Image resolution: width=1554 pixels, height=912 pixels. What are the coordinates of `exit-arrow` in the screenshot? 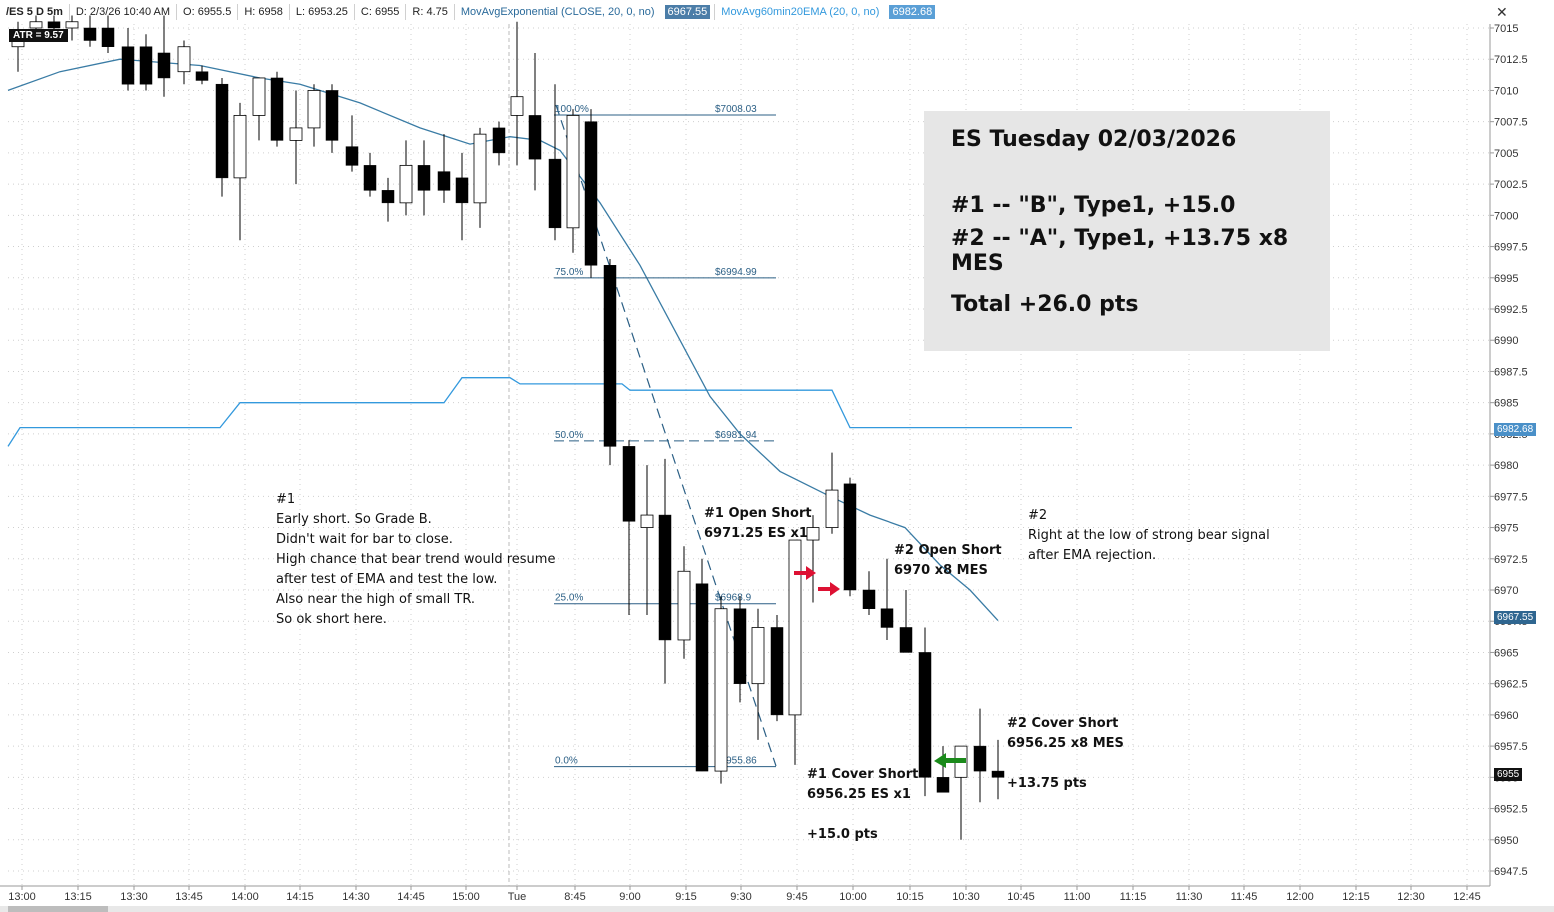 It's located at (950, 760).